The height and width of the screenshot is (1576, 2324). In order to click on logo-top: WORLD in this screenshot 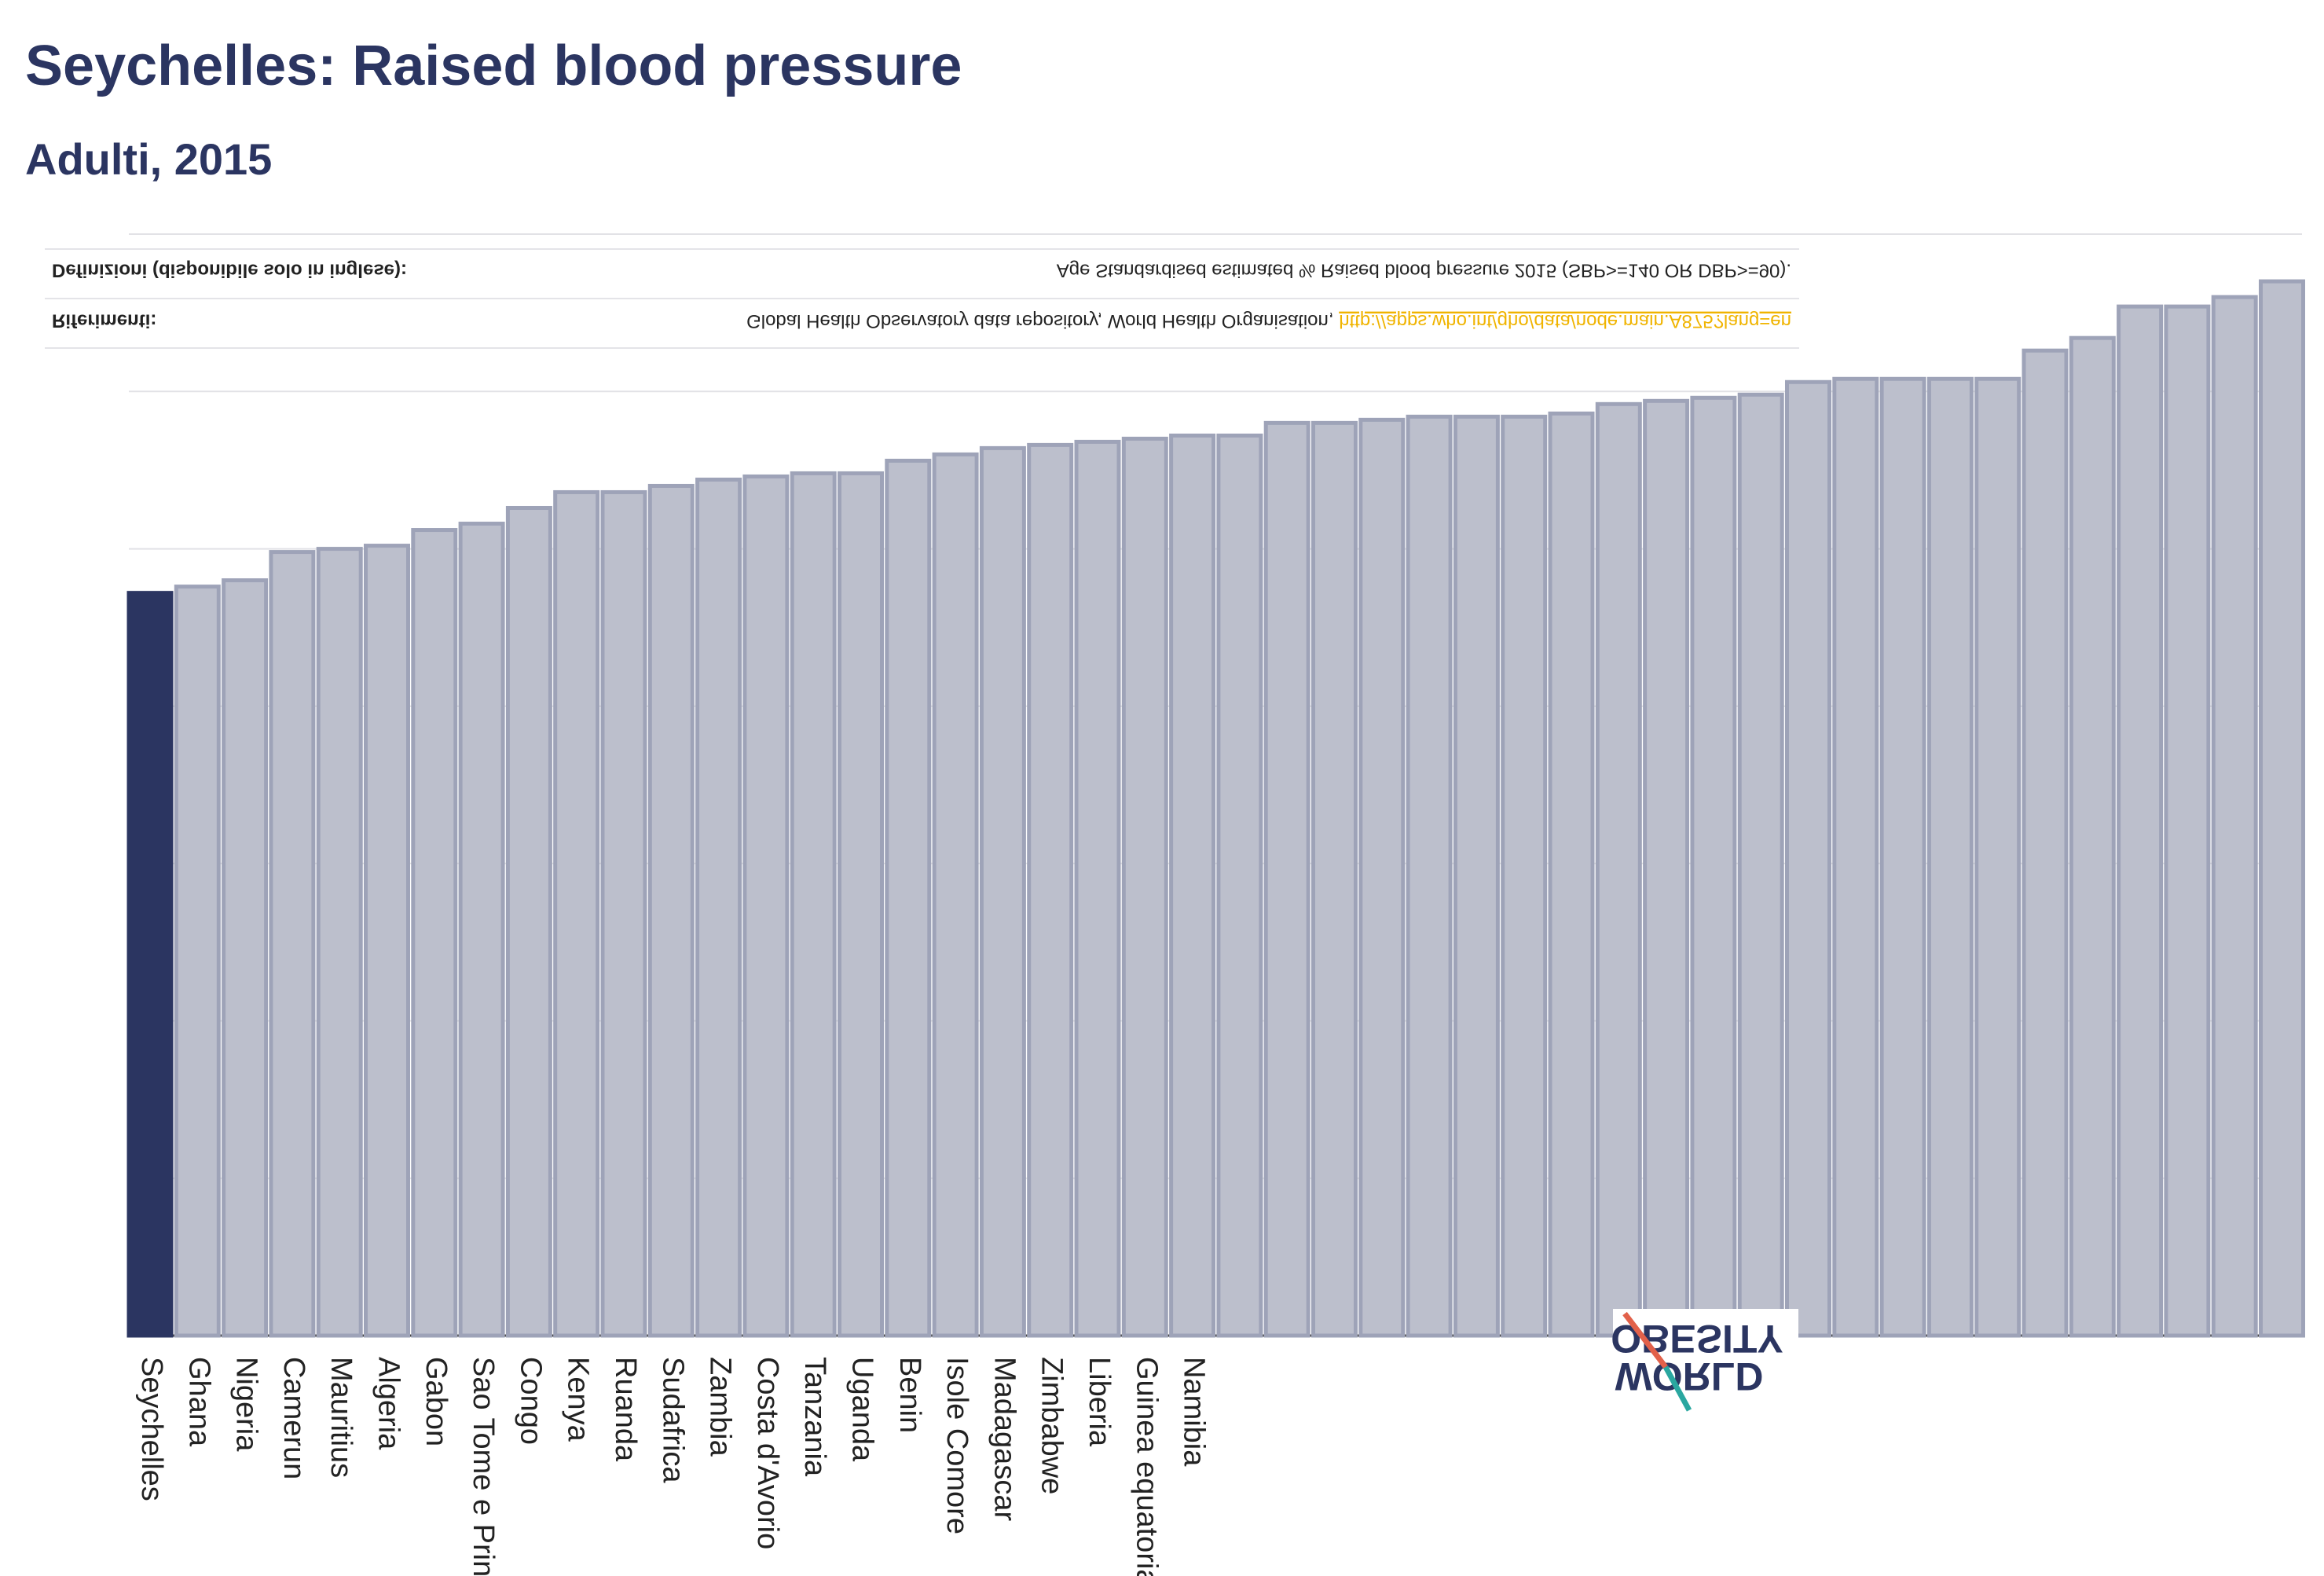, I will do `click(1689, 1376)`.